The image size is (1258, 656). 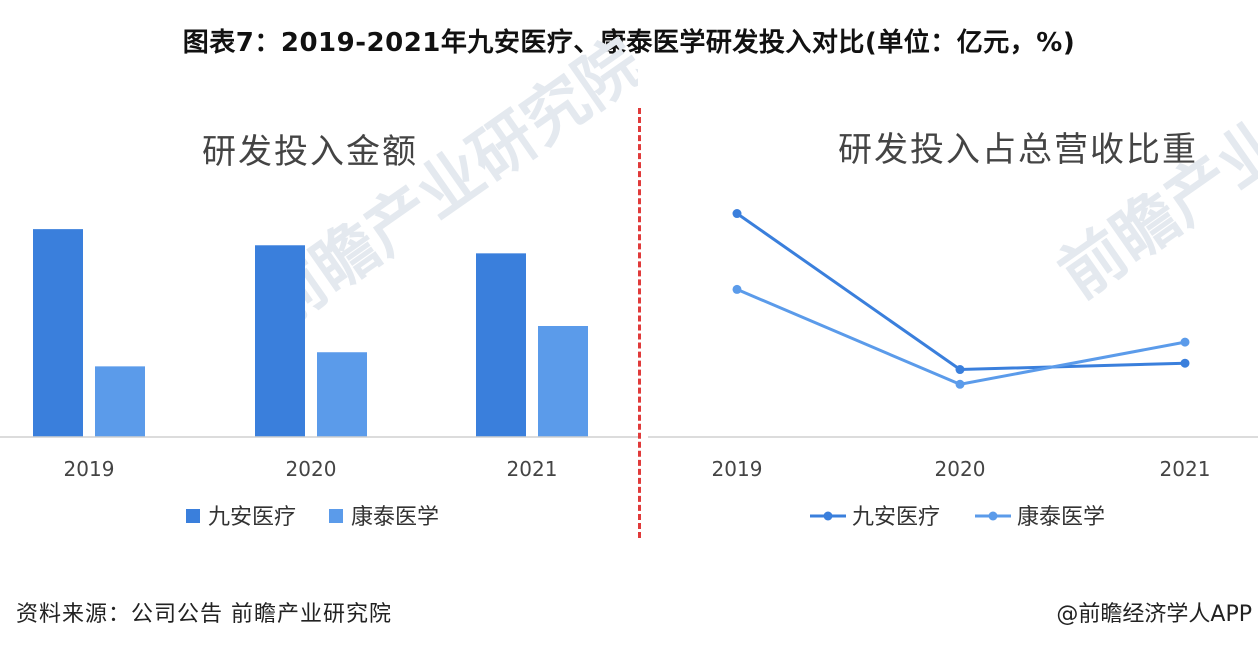 What do you see at coordinates (532, 469) in the screenshot?
I see `bar-x-tick: 2021` at bounding box center [532, 469].